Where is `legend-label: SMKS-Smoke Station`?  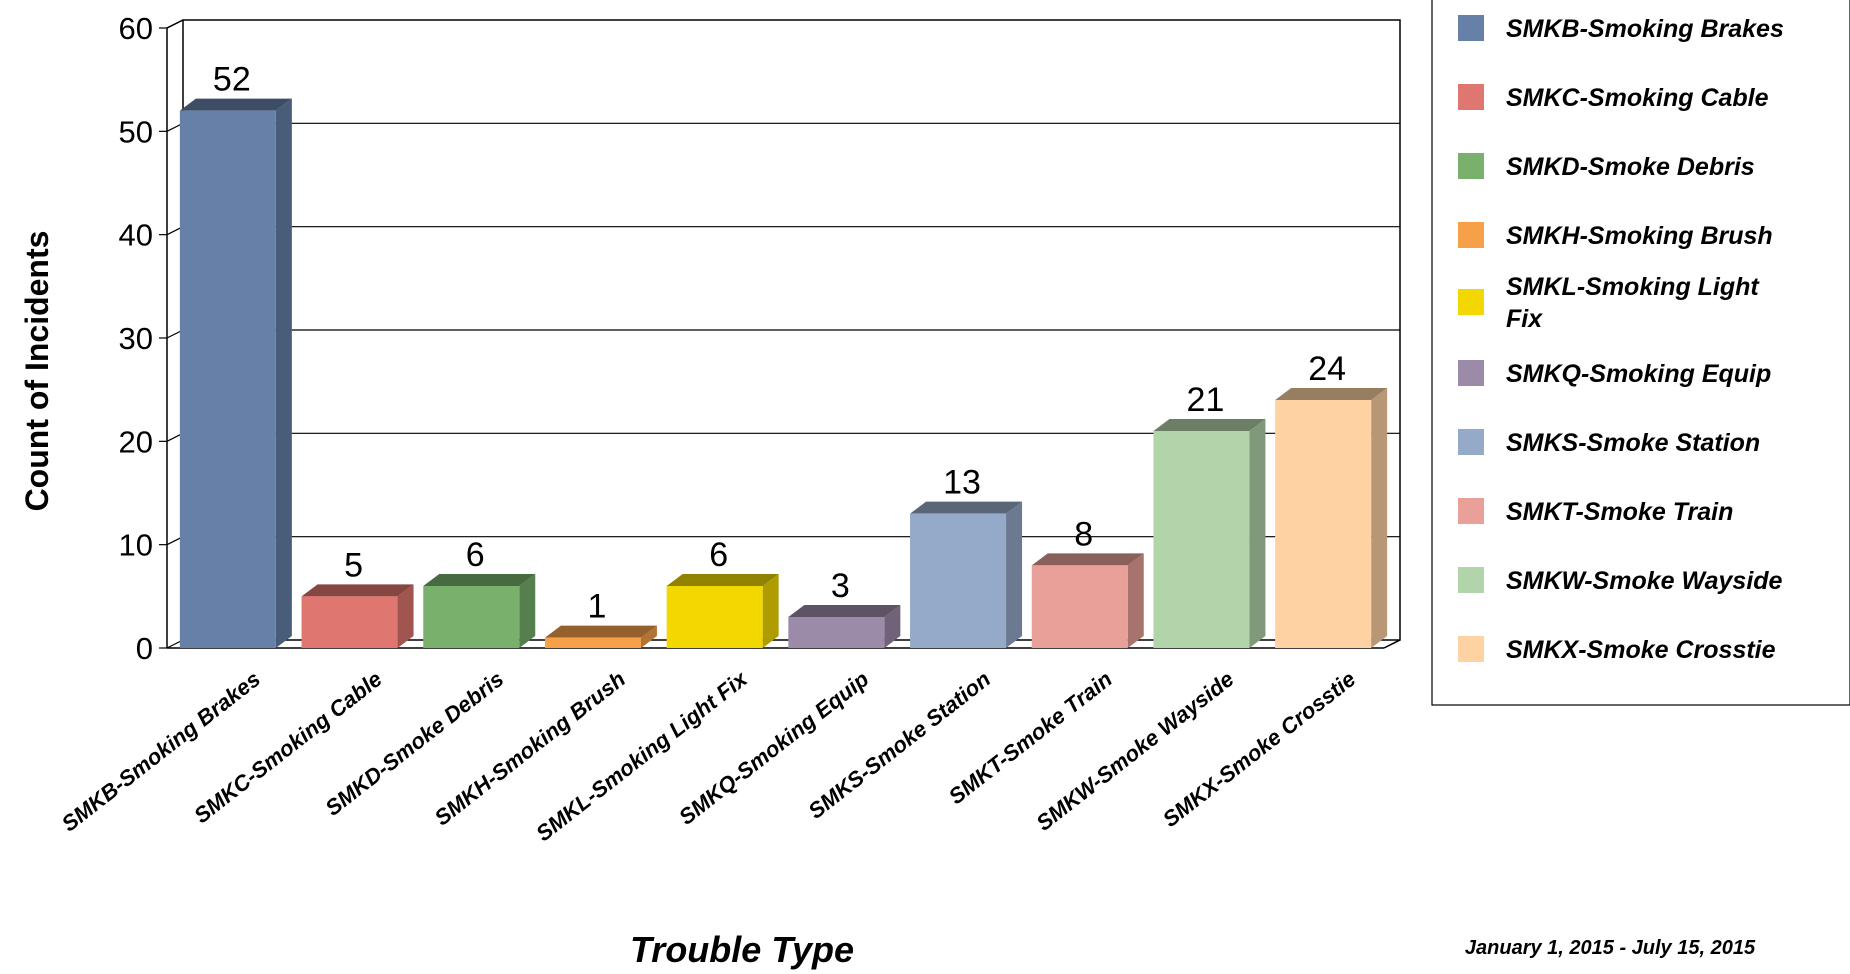
legend-label: SMKS-Smoke Station is located at coordinates (1633, 443).